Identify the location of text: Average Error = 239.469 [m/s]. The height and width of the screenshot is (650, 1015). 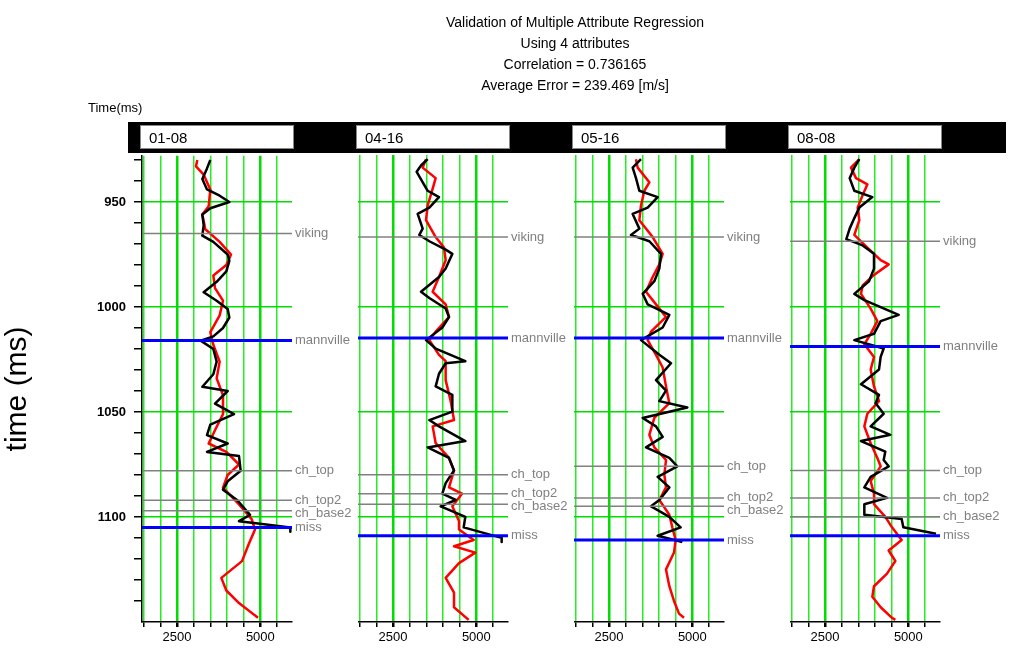
(575, 85).